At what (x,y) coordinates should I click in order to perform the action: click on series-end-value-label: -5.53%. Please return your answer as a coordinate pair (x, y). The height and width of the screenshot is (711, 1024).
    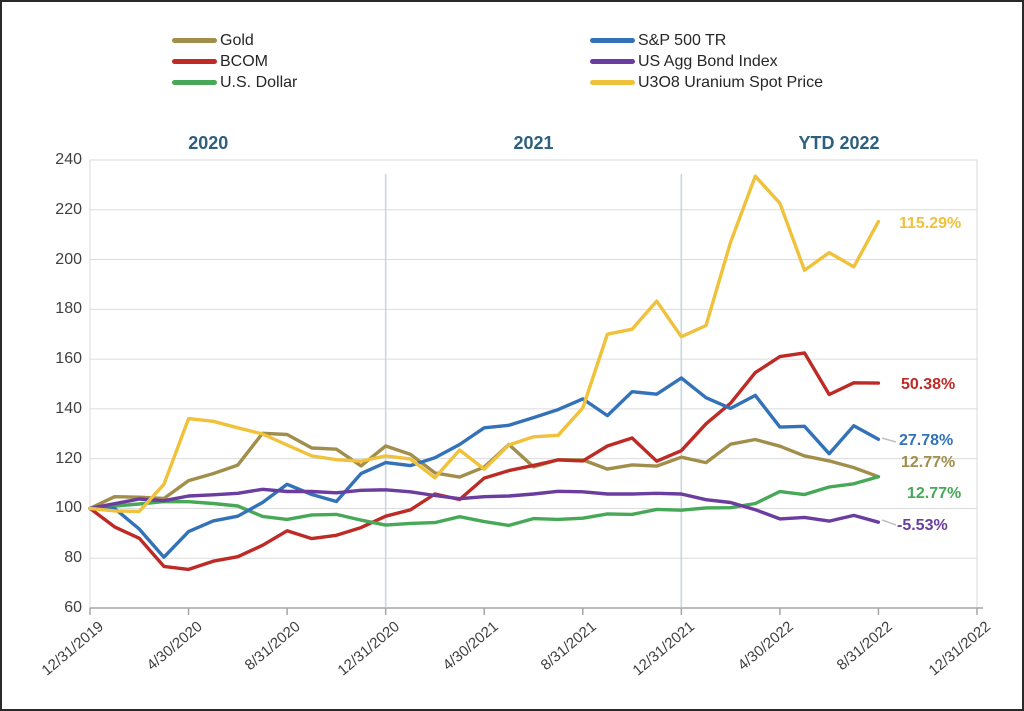
    Looking at the image, I should click on (922, 525).